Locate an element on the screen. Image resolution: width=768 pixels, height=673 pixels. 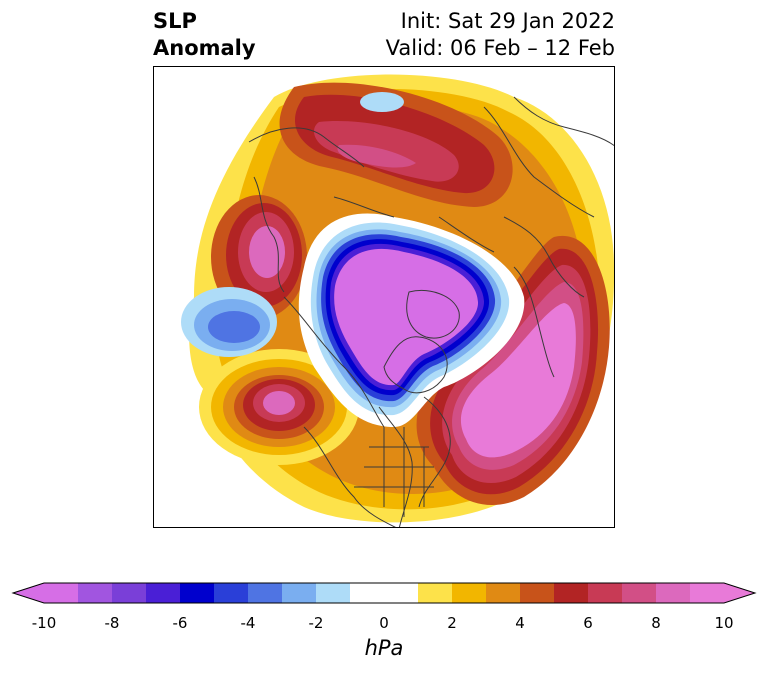
colorbar-extend-left is located at coordinates (28, 593).